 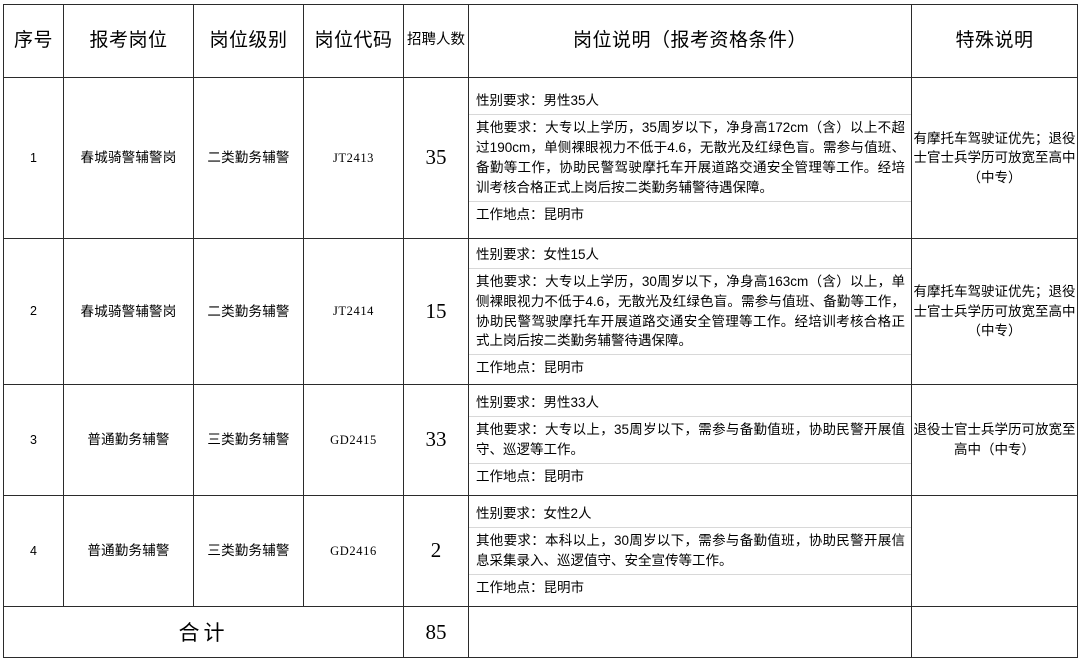 I want to click on total-note, so click(x=994, y=632).